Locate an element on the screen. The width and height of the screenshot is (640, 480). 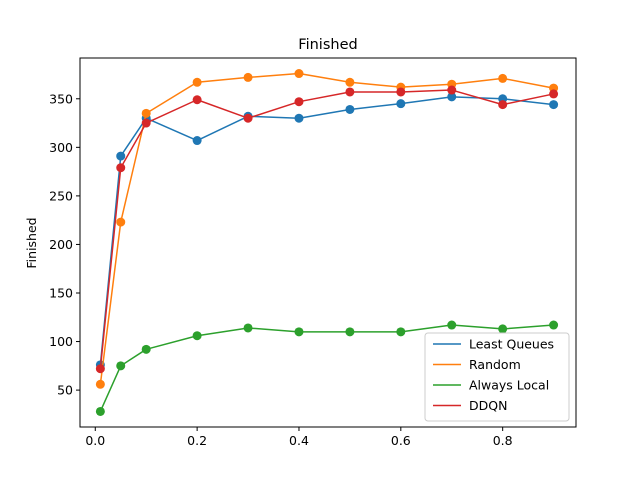
legend-box is located at coordinates (497, 377).